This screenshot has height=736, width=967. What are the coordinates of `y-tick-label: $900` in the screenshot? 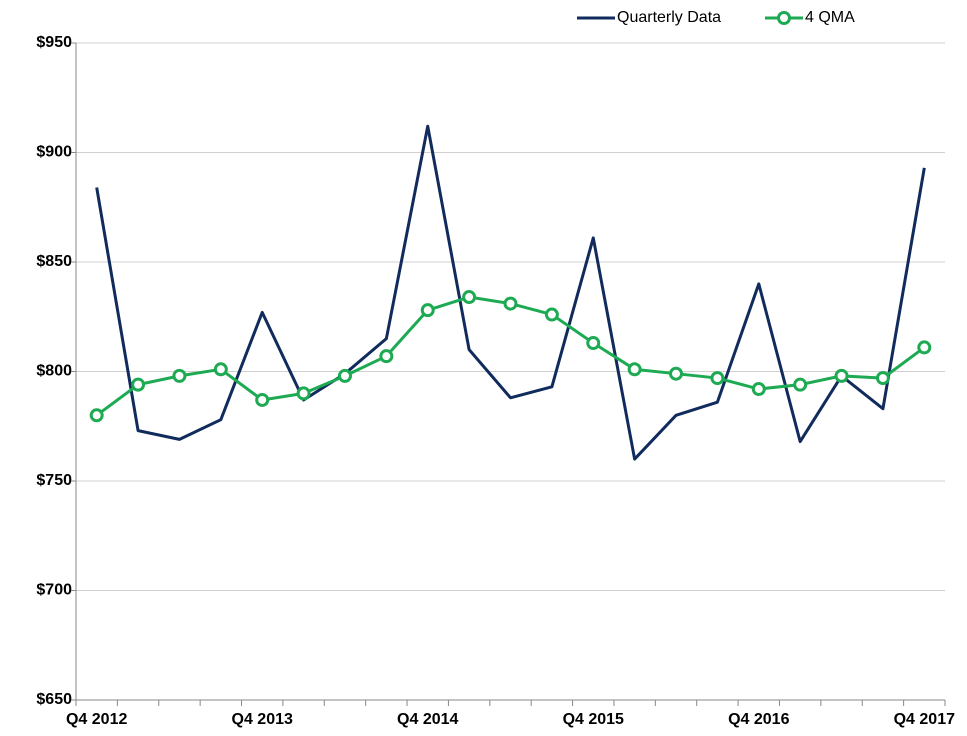 It's located at (54, 152).